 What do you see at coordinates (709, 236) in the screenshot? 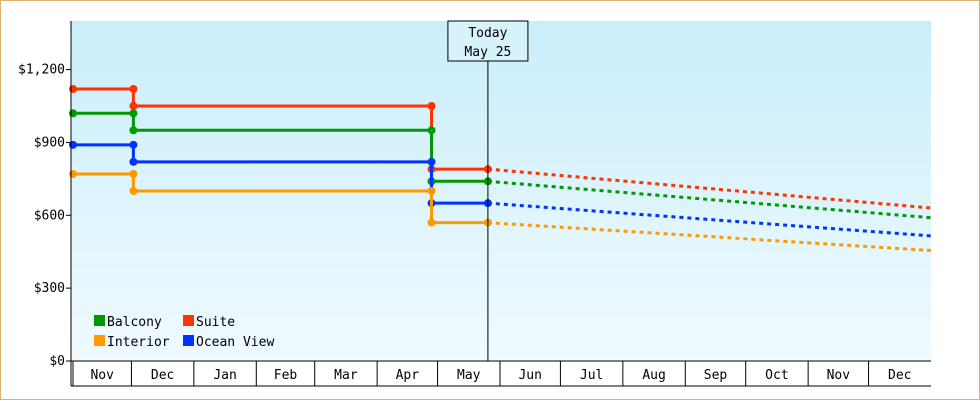
I see `series-forecast-interior` at bounding box center [709, 236].